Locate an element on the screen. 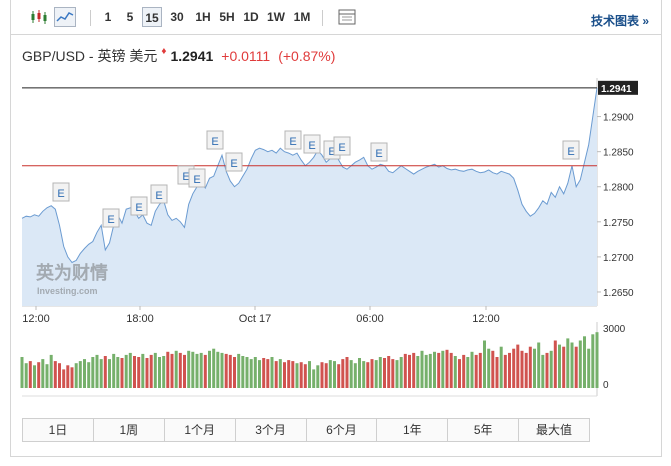  range-3m: 3个月 is located at coordinates (271, 430).